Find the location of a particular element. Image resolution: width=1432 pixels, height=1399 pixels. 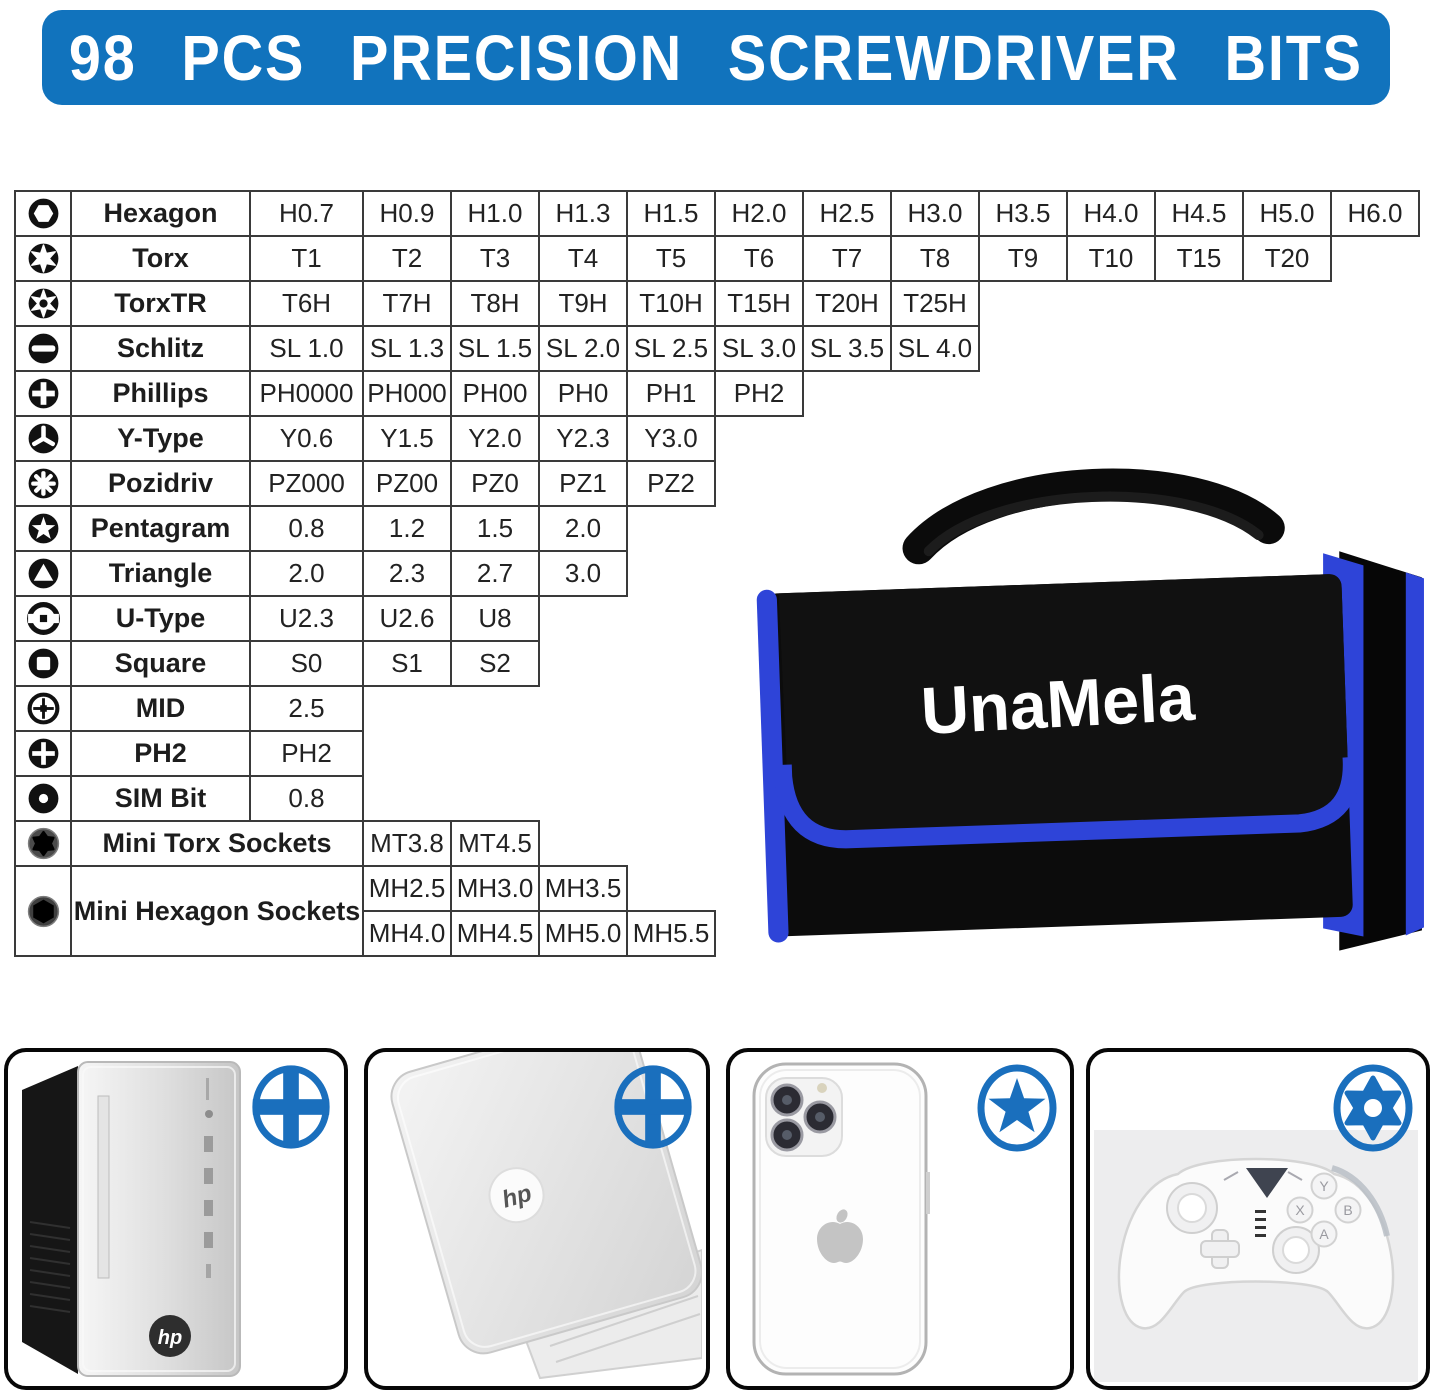

bit-size-cell: H0.9 is located at coordinates (407, 213).